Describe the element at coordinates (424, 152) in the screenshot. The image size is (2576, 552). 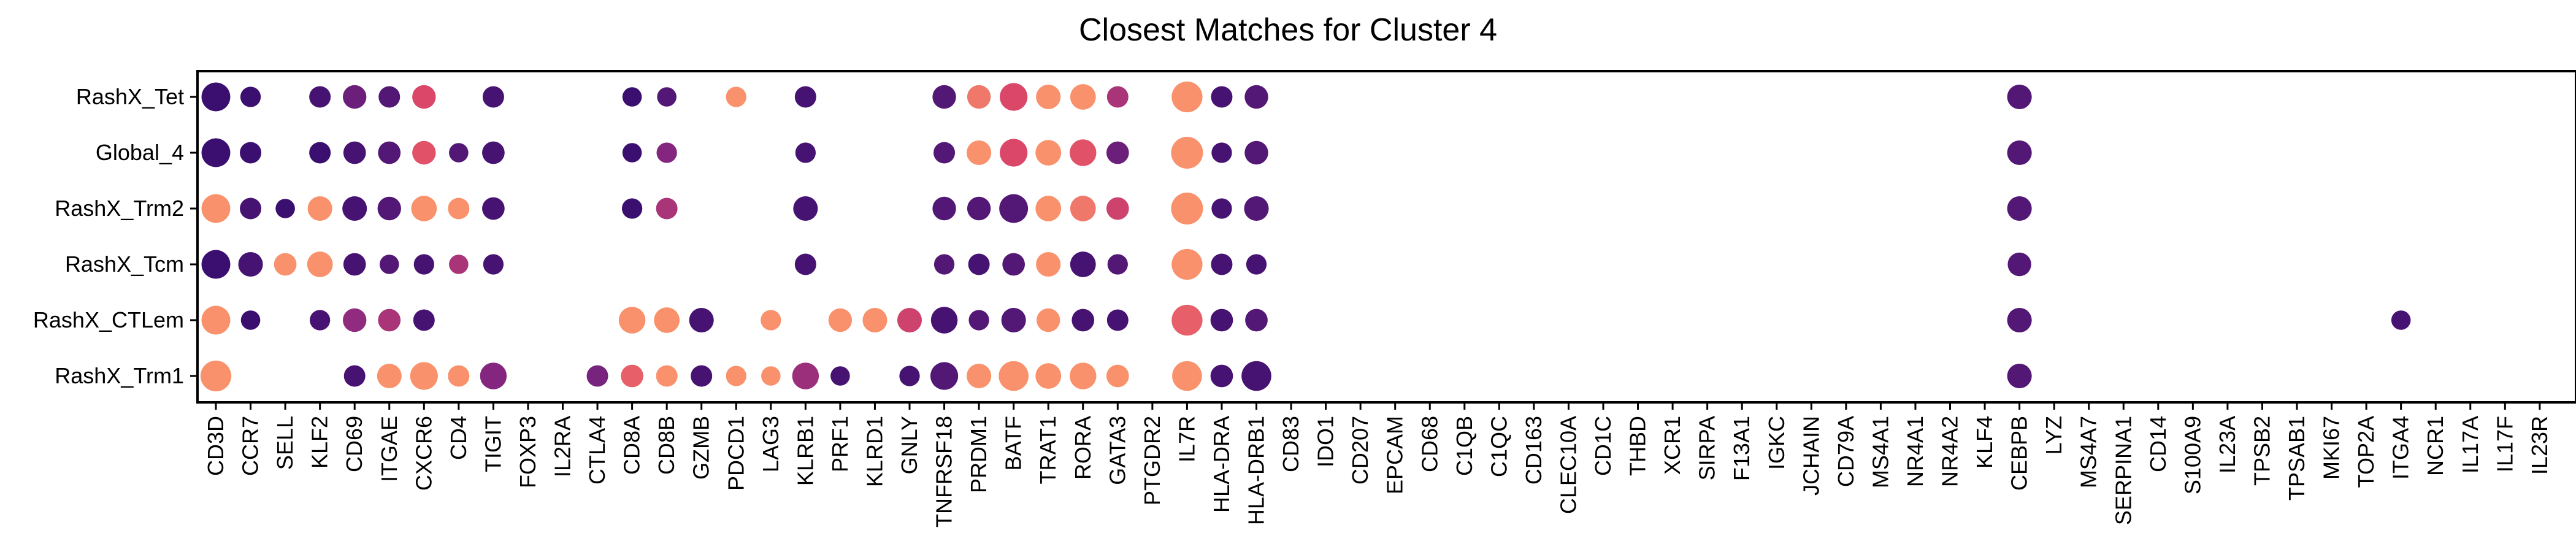
I see `dot-Global_4-CXCR6` at that location.